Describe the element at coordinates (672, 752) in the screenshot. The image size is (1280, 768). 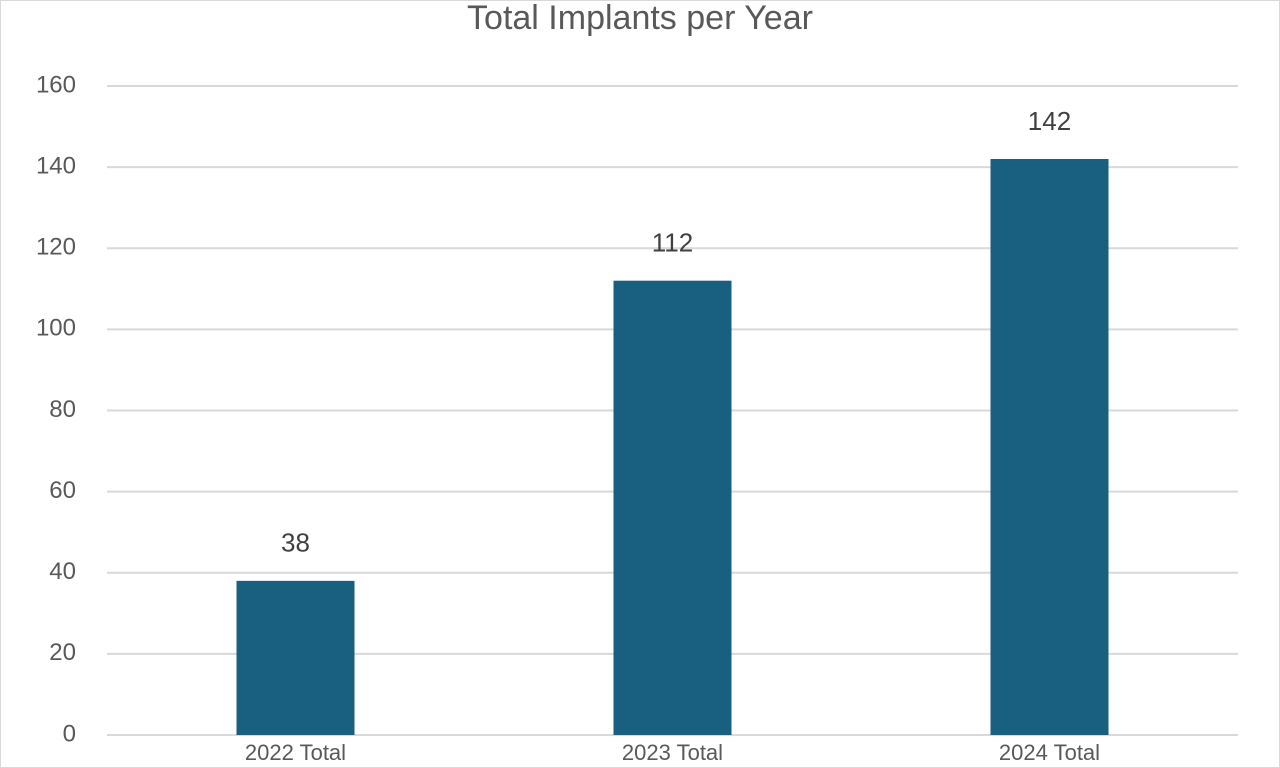
I see `x-tick-label: 2023 Total` at that location.